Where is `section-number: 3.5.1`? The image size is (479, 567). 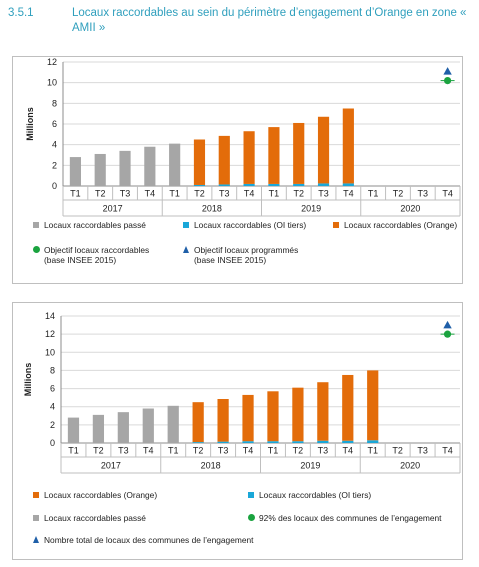 section-number: 3.5.1 is located at coordinates (21, 13).